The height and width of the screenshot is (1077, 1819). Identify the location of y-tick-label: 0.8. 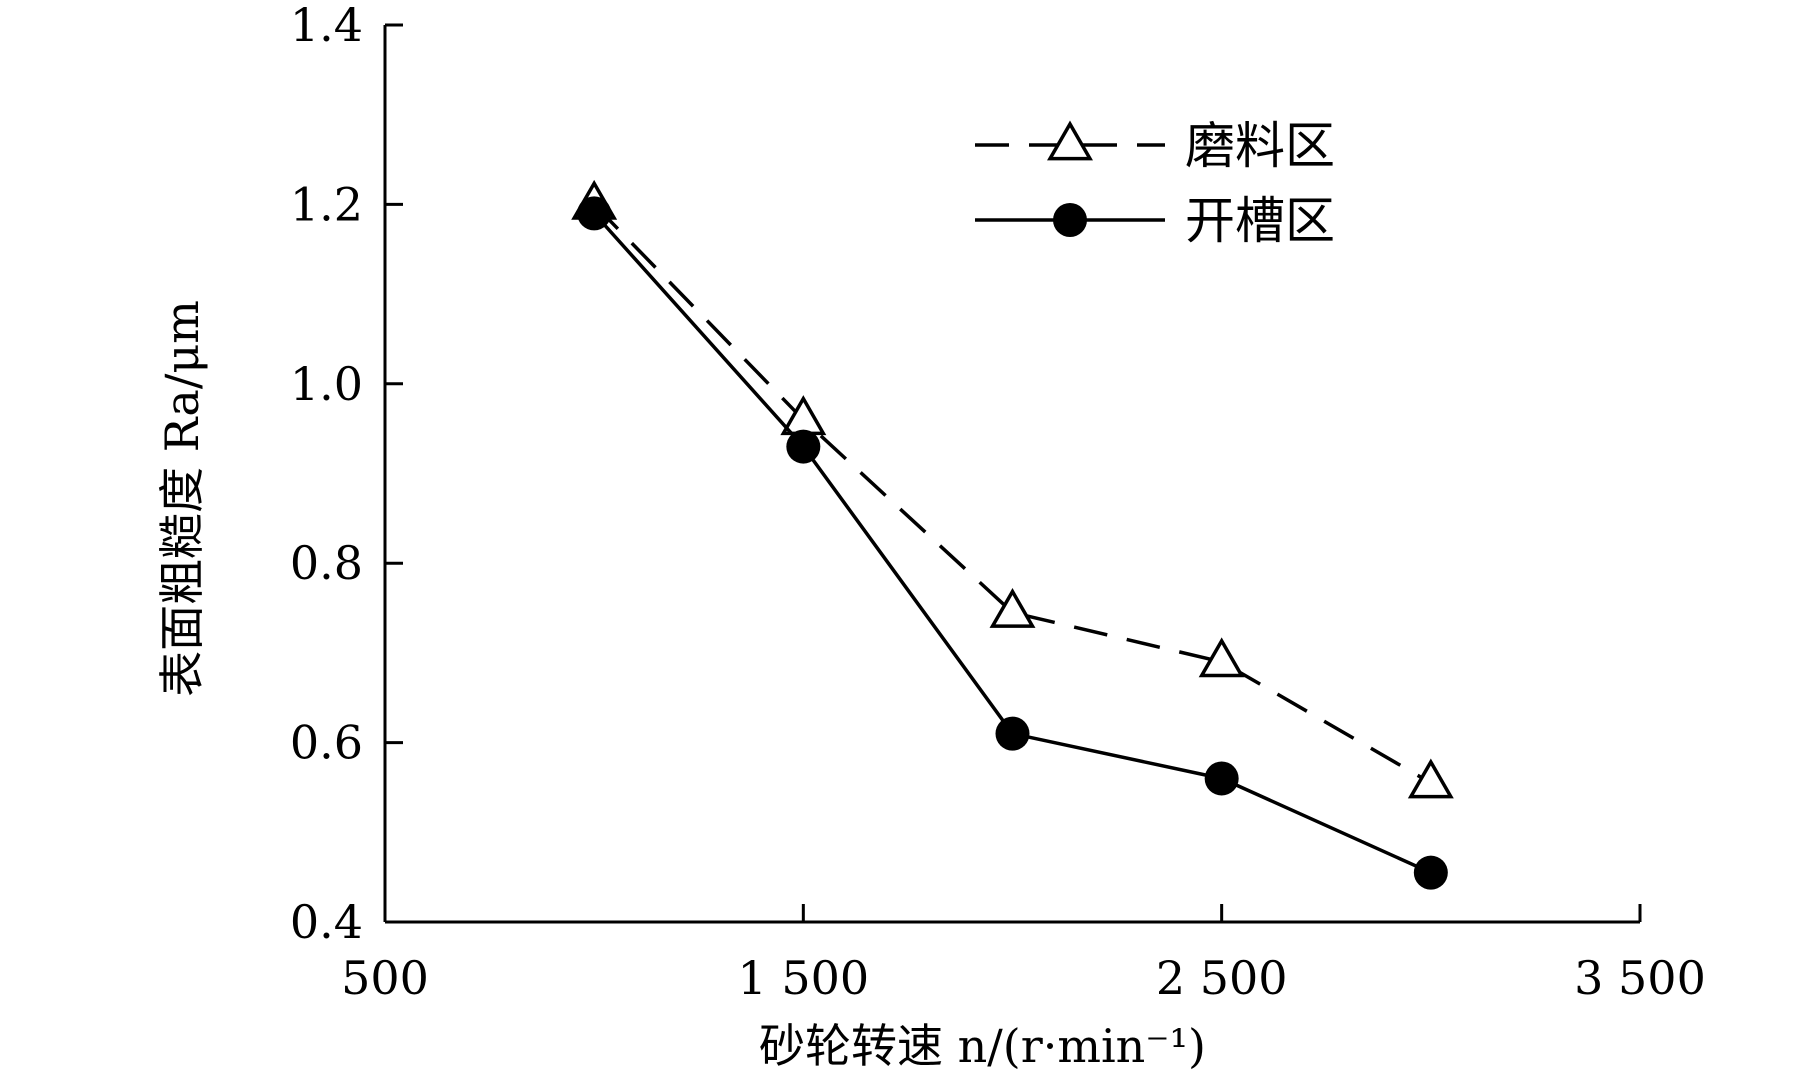
(326, 563).